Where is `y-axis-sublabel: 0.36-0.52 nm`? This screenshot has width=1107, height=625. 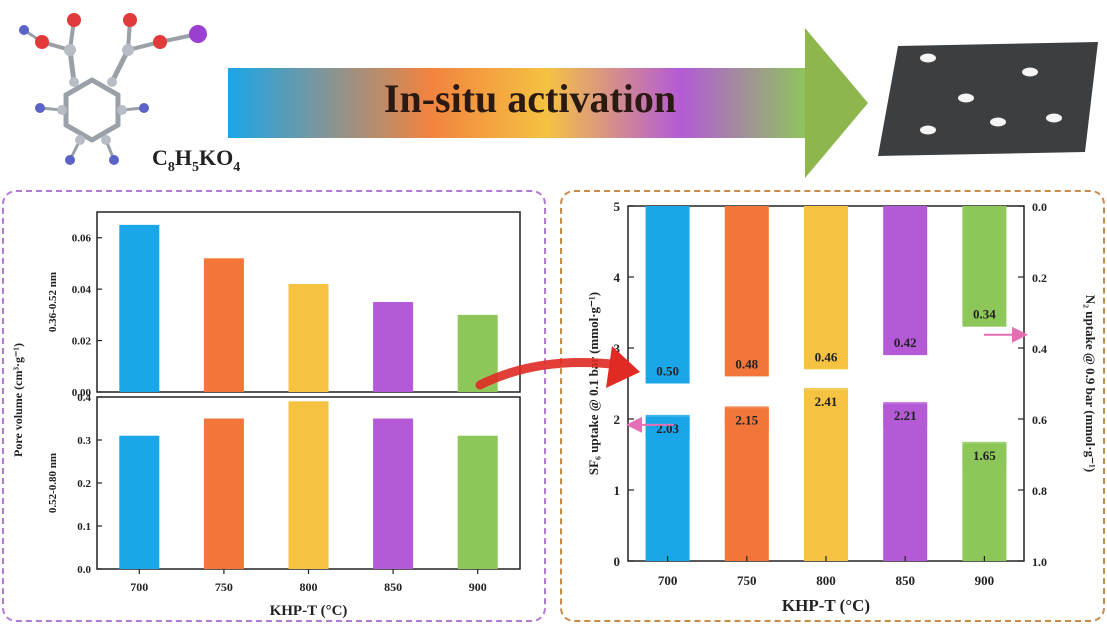
y-axis-sublabel: 0.36-0.52 nm is located at coordinates (53, 302).